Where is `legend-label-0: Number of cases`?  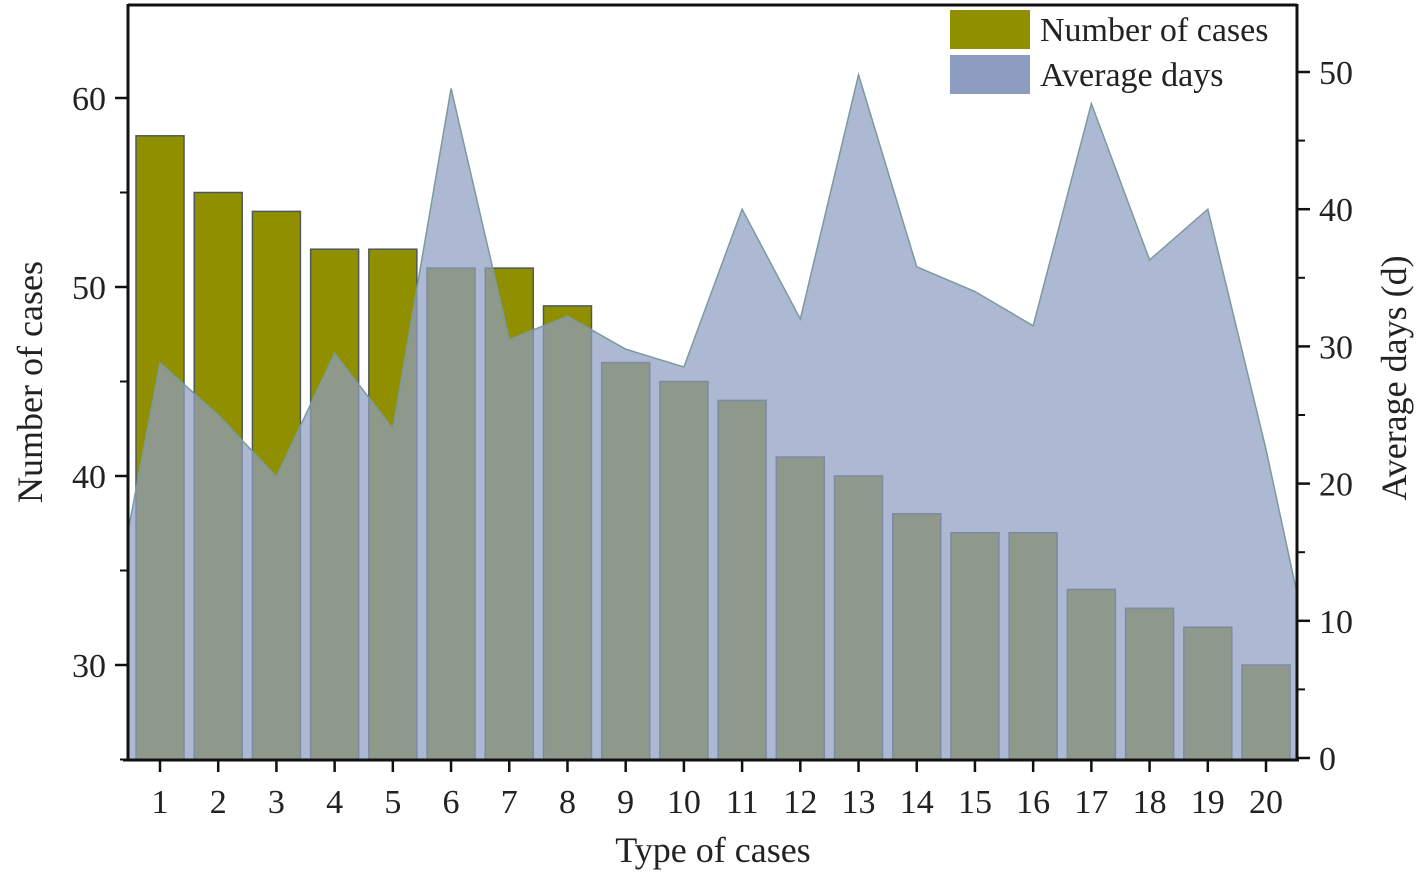 legend-label-0: Number of cases is located at coordinates (1154, 30).